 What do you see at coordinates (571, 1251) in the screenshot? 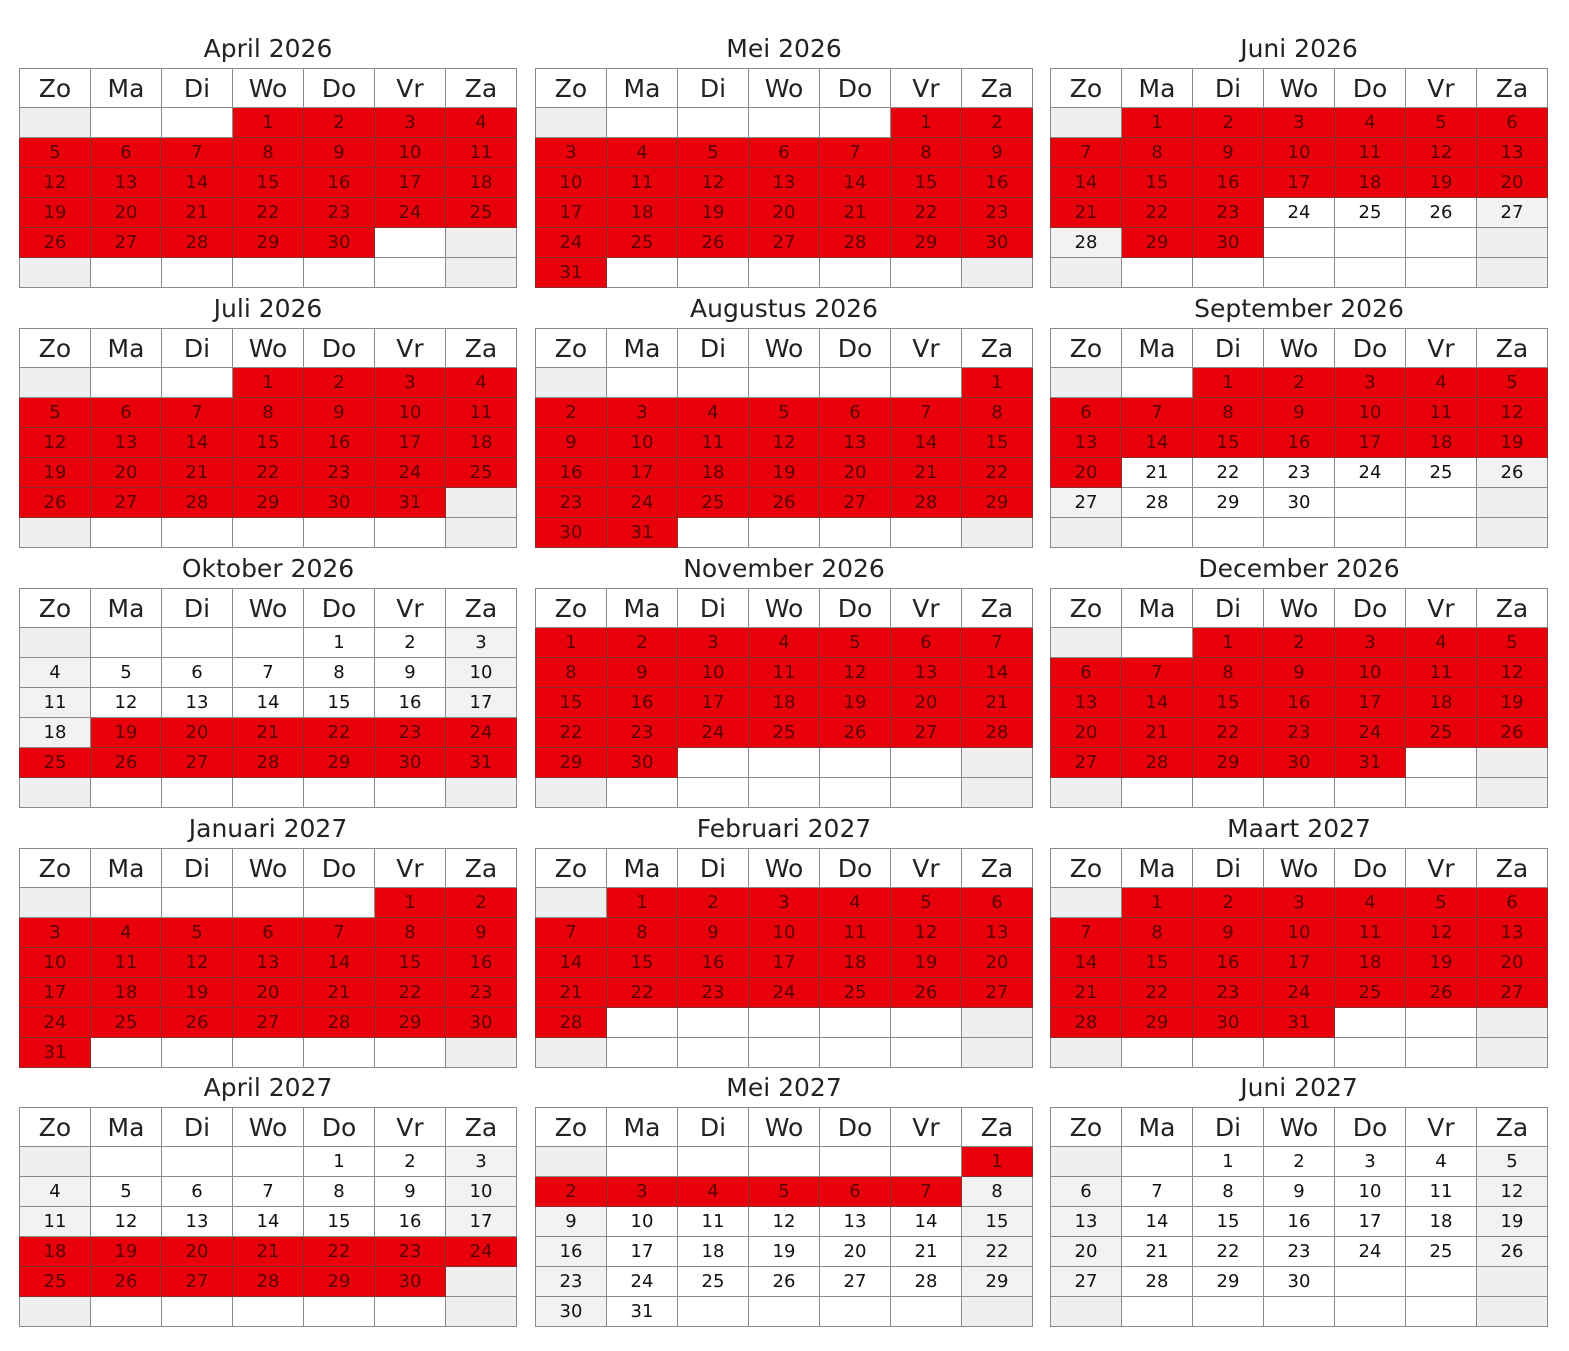
I see `day-cell-available: 16` at bounding box center [571, 1251].